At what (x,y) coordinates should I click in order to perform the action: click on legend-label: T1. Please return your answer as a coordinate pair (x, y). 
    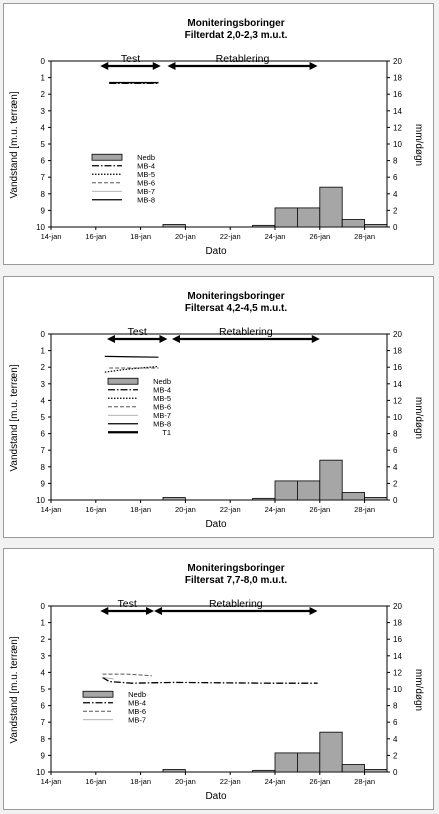
    Looking at the image, I should click on (166, 432).